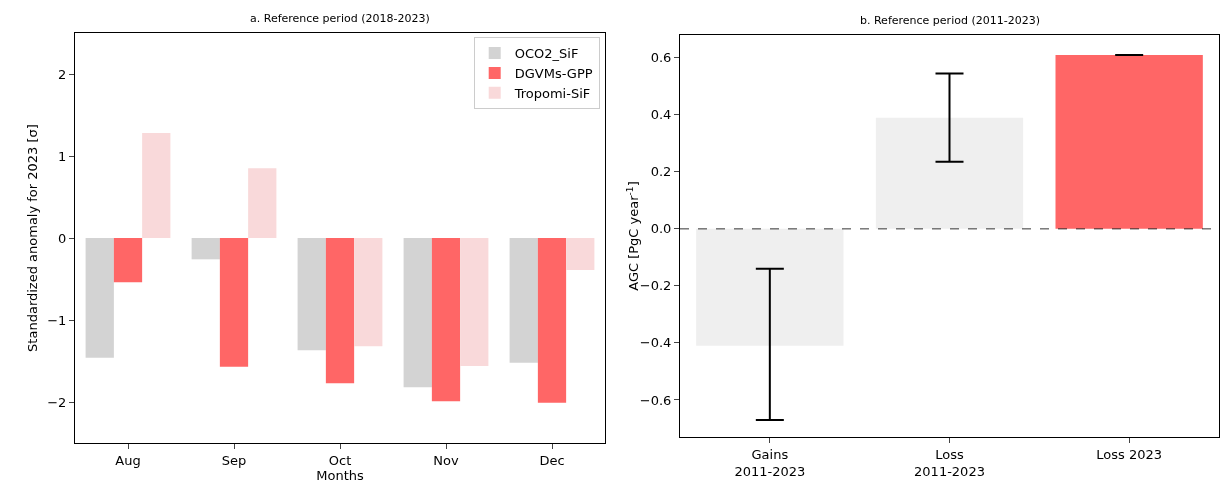  I want to click on legend-label: OCO2_SiF, so click(546, 54).